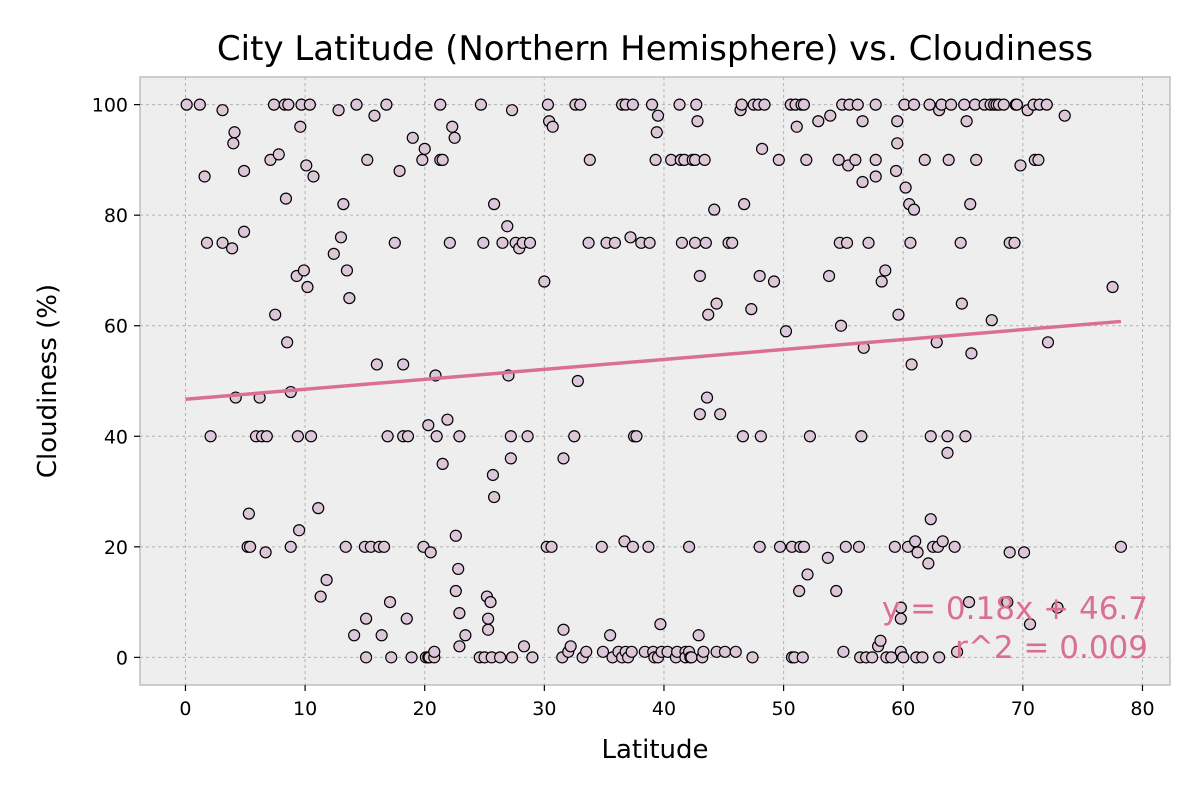 This screenshot has width=1200, height=800. Describe the element at coordinates (116, 548) in the screenshot. I see `y-tick-label: 20` at that location.